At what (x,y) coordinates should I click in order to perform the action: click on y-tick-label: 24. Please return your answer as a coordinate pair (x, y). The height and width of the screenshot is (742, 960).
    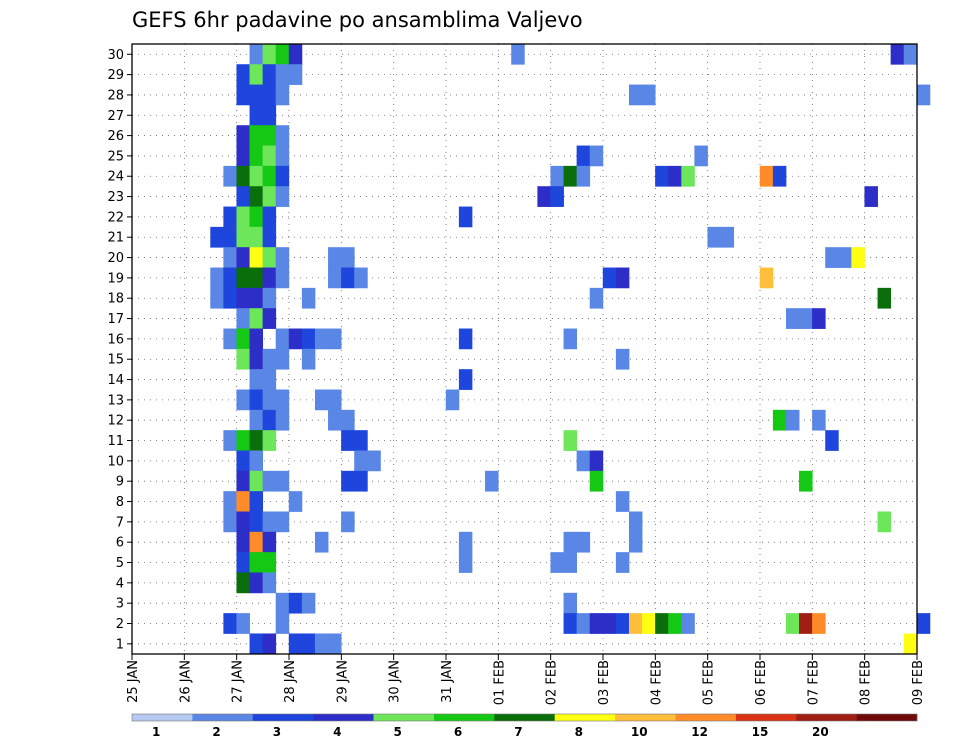
    Looking at the image, I should click on (115, 177).